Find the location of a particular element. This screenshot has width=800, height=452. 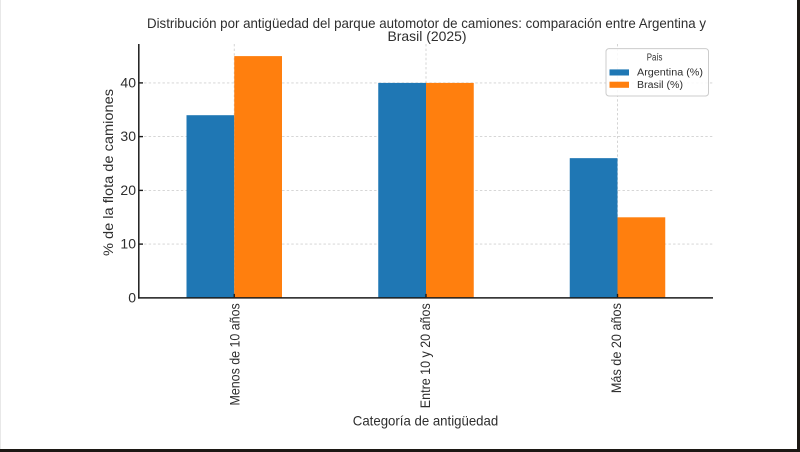

svg-text: 40 is located at coordinates (128, 83).